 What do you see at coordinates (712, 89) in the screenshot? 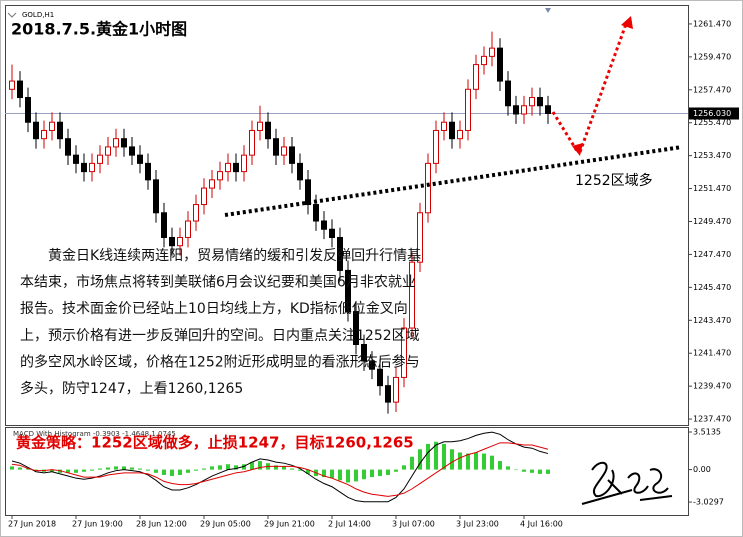
I see `y-tick-label: 1257.470` at bounding box center [712, 89].